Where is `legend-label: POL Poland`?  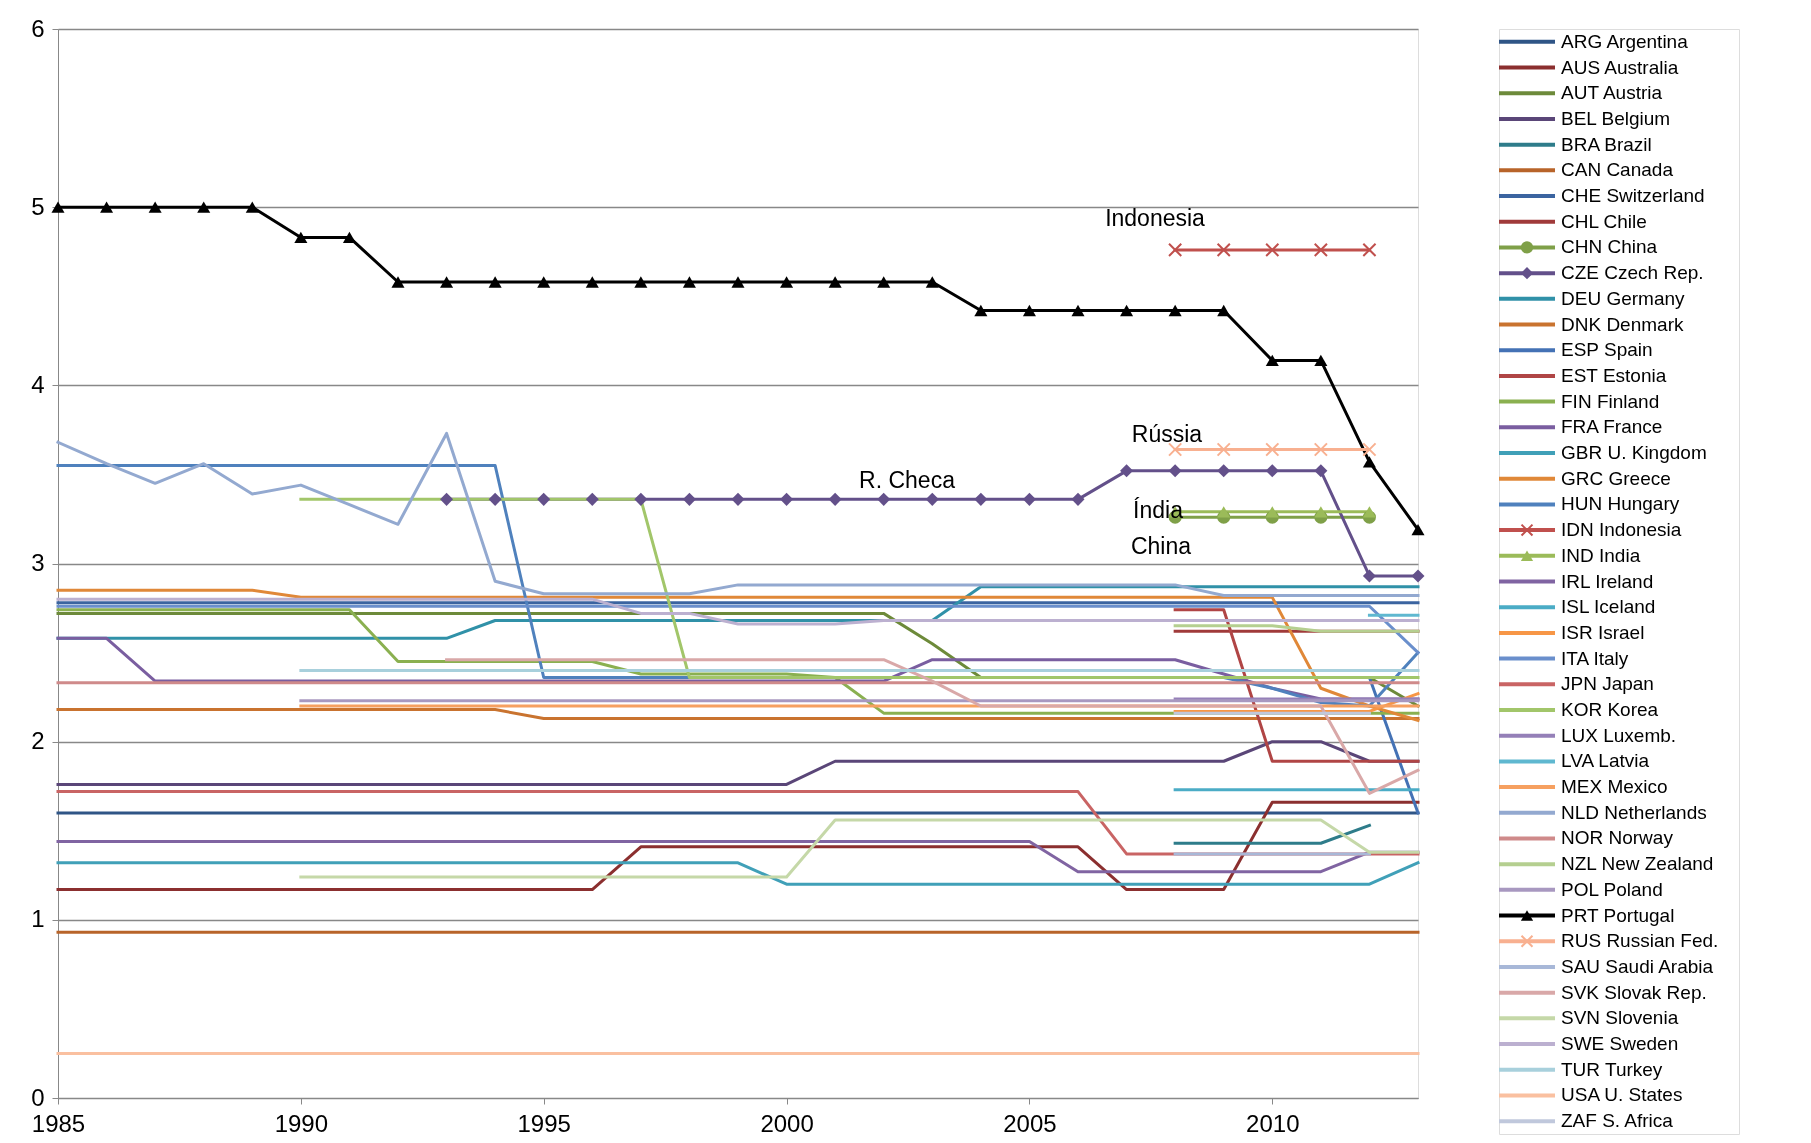 legend-label: POL Poland is located at coordinates (1612, 889).